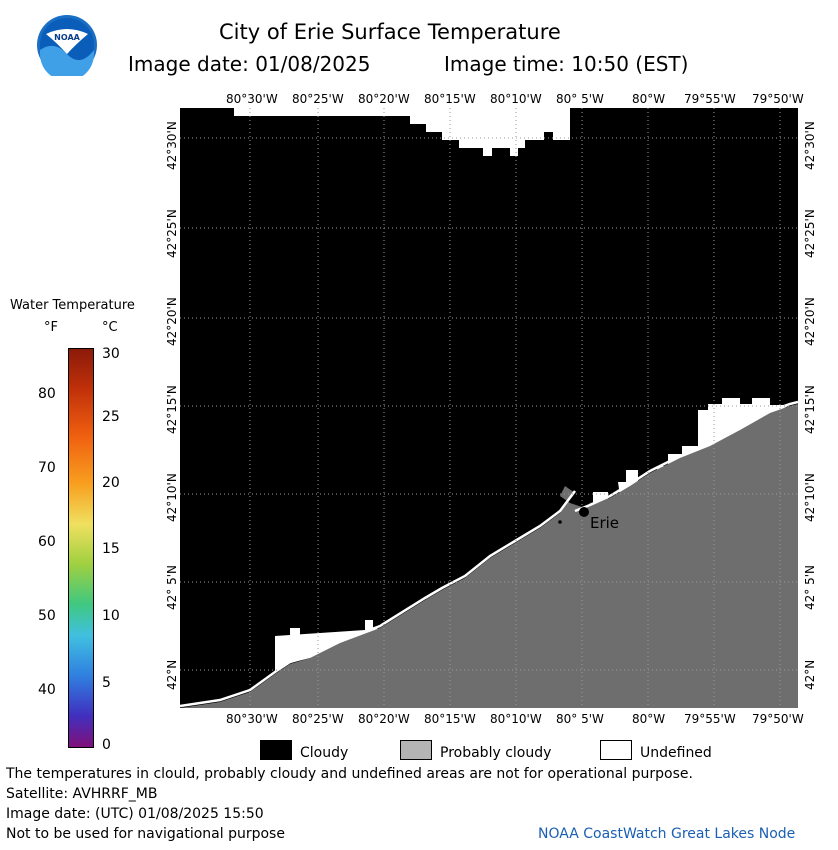 The width and height of the screenshot is (838, 850). What do you see at coordinates (416, 750) in the screenshot?
I see `legend-swatch-probably-cloudy` at bounding box center [416, 750].